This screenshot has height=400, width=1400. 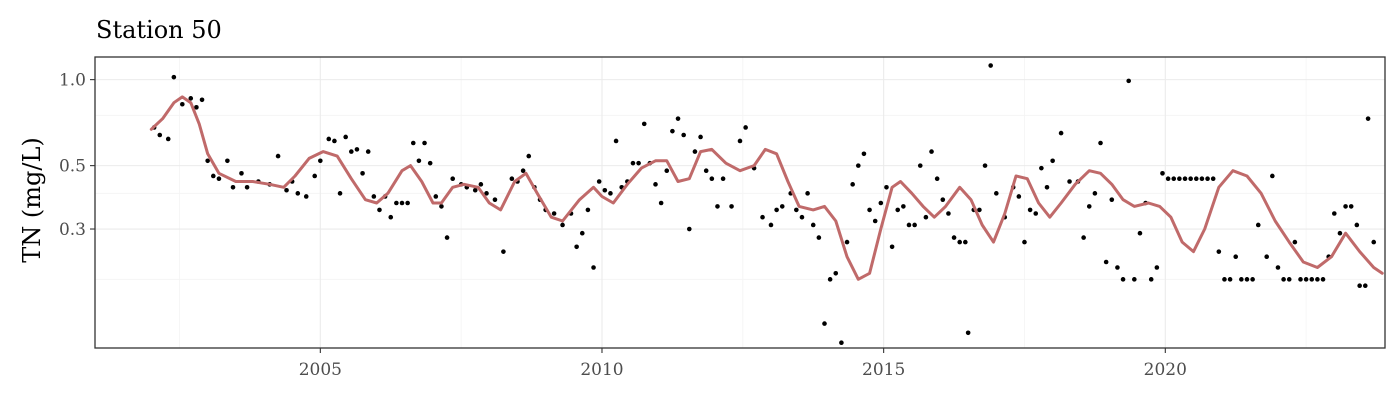 What do you see at coordinates (601, 370) in the screenshot?
I see `x-tick-label-1: 2010` at bounding box center [601, 370].